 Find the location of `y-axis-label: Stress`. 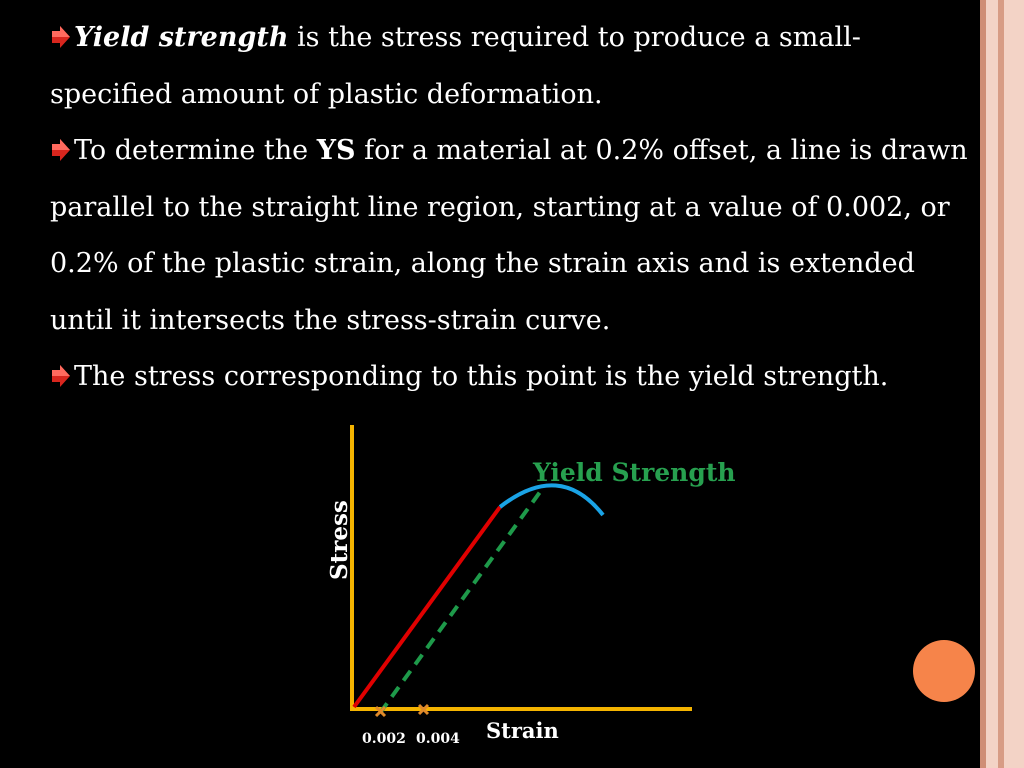

y-axis-label: Stress is located at coordinates (339, 540).